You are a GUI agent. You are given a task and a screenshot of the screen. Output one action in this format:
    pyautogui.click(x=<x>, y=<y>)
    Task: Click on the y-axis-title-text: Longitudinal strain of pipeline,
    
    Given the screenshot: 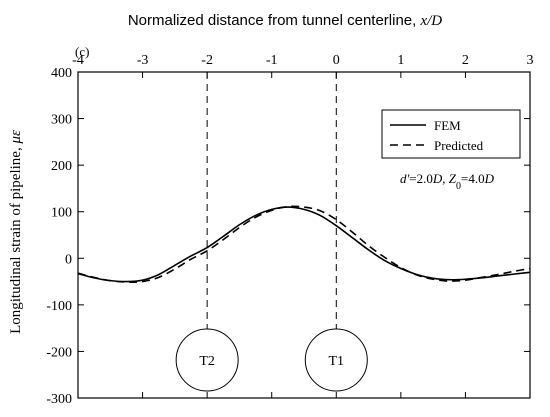 What is the action you would take?
    pyautogui.click(x=16, y=239)
    